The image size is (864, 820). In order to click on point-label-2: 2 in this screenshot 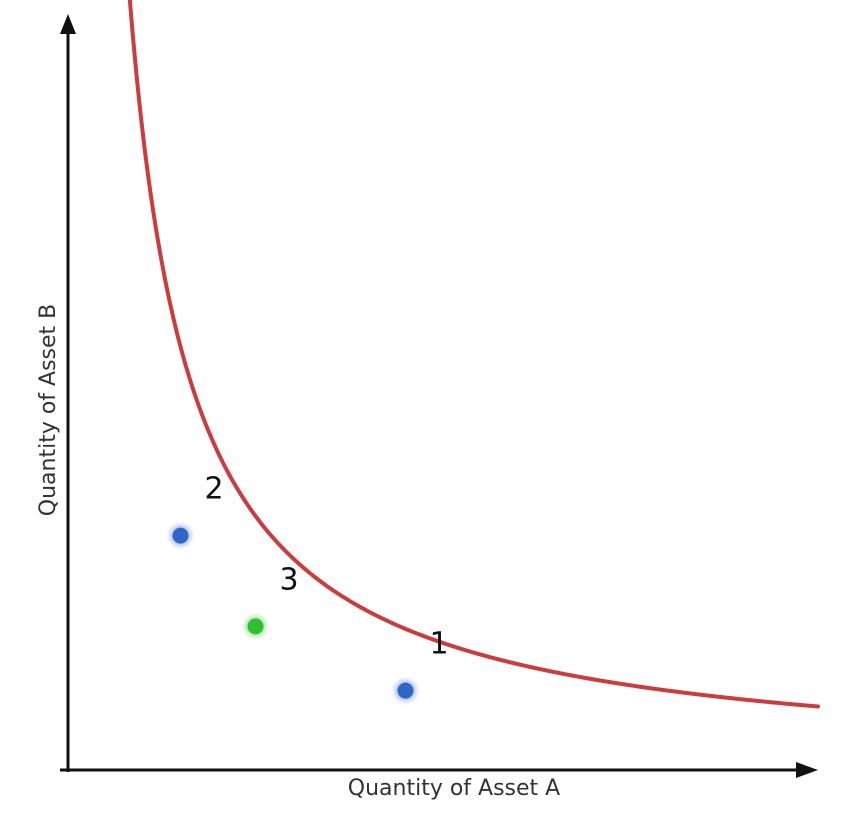, I will do `click(214, 489)`.